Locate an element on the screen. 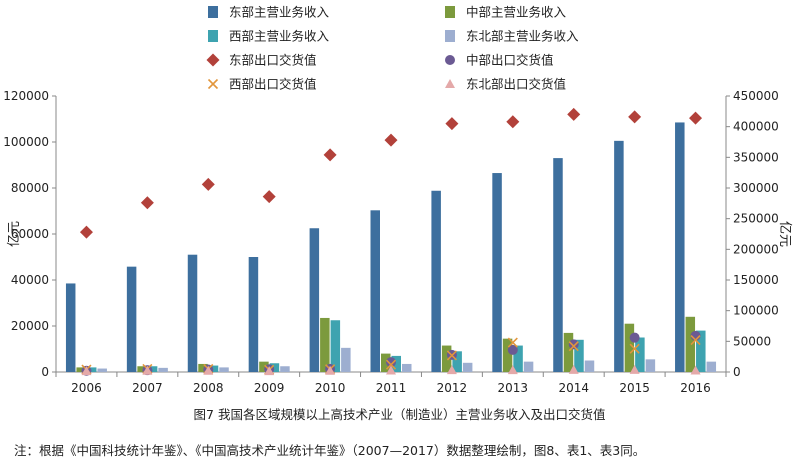 The image size is (799, 464). x-tick-label: 2006 is located at coordinates (86, 388).